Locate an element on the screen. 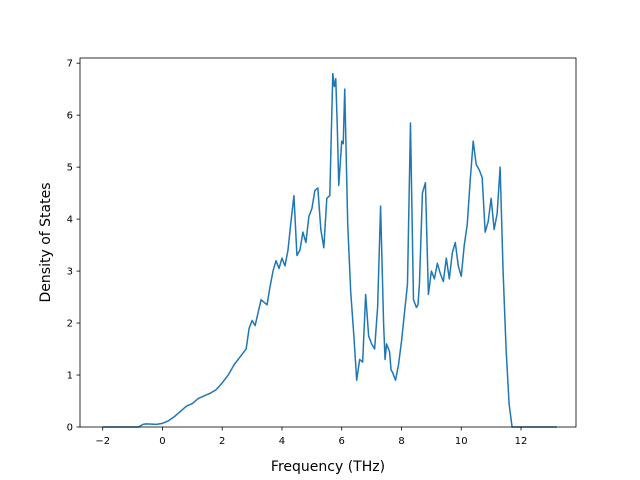 Image resolution: width=640 pixels, height=480 pixels. x-tick-label: 2 is located at coordinates (222, 441).